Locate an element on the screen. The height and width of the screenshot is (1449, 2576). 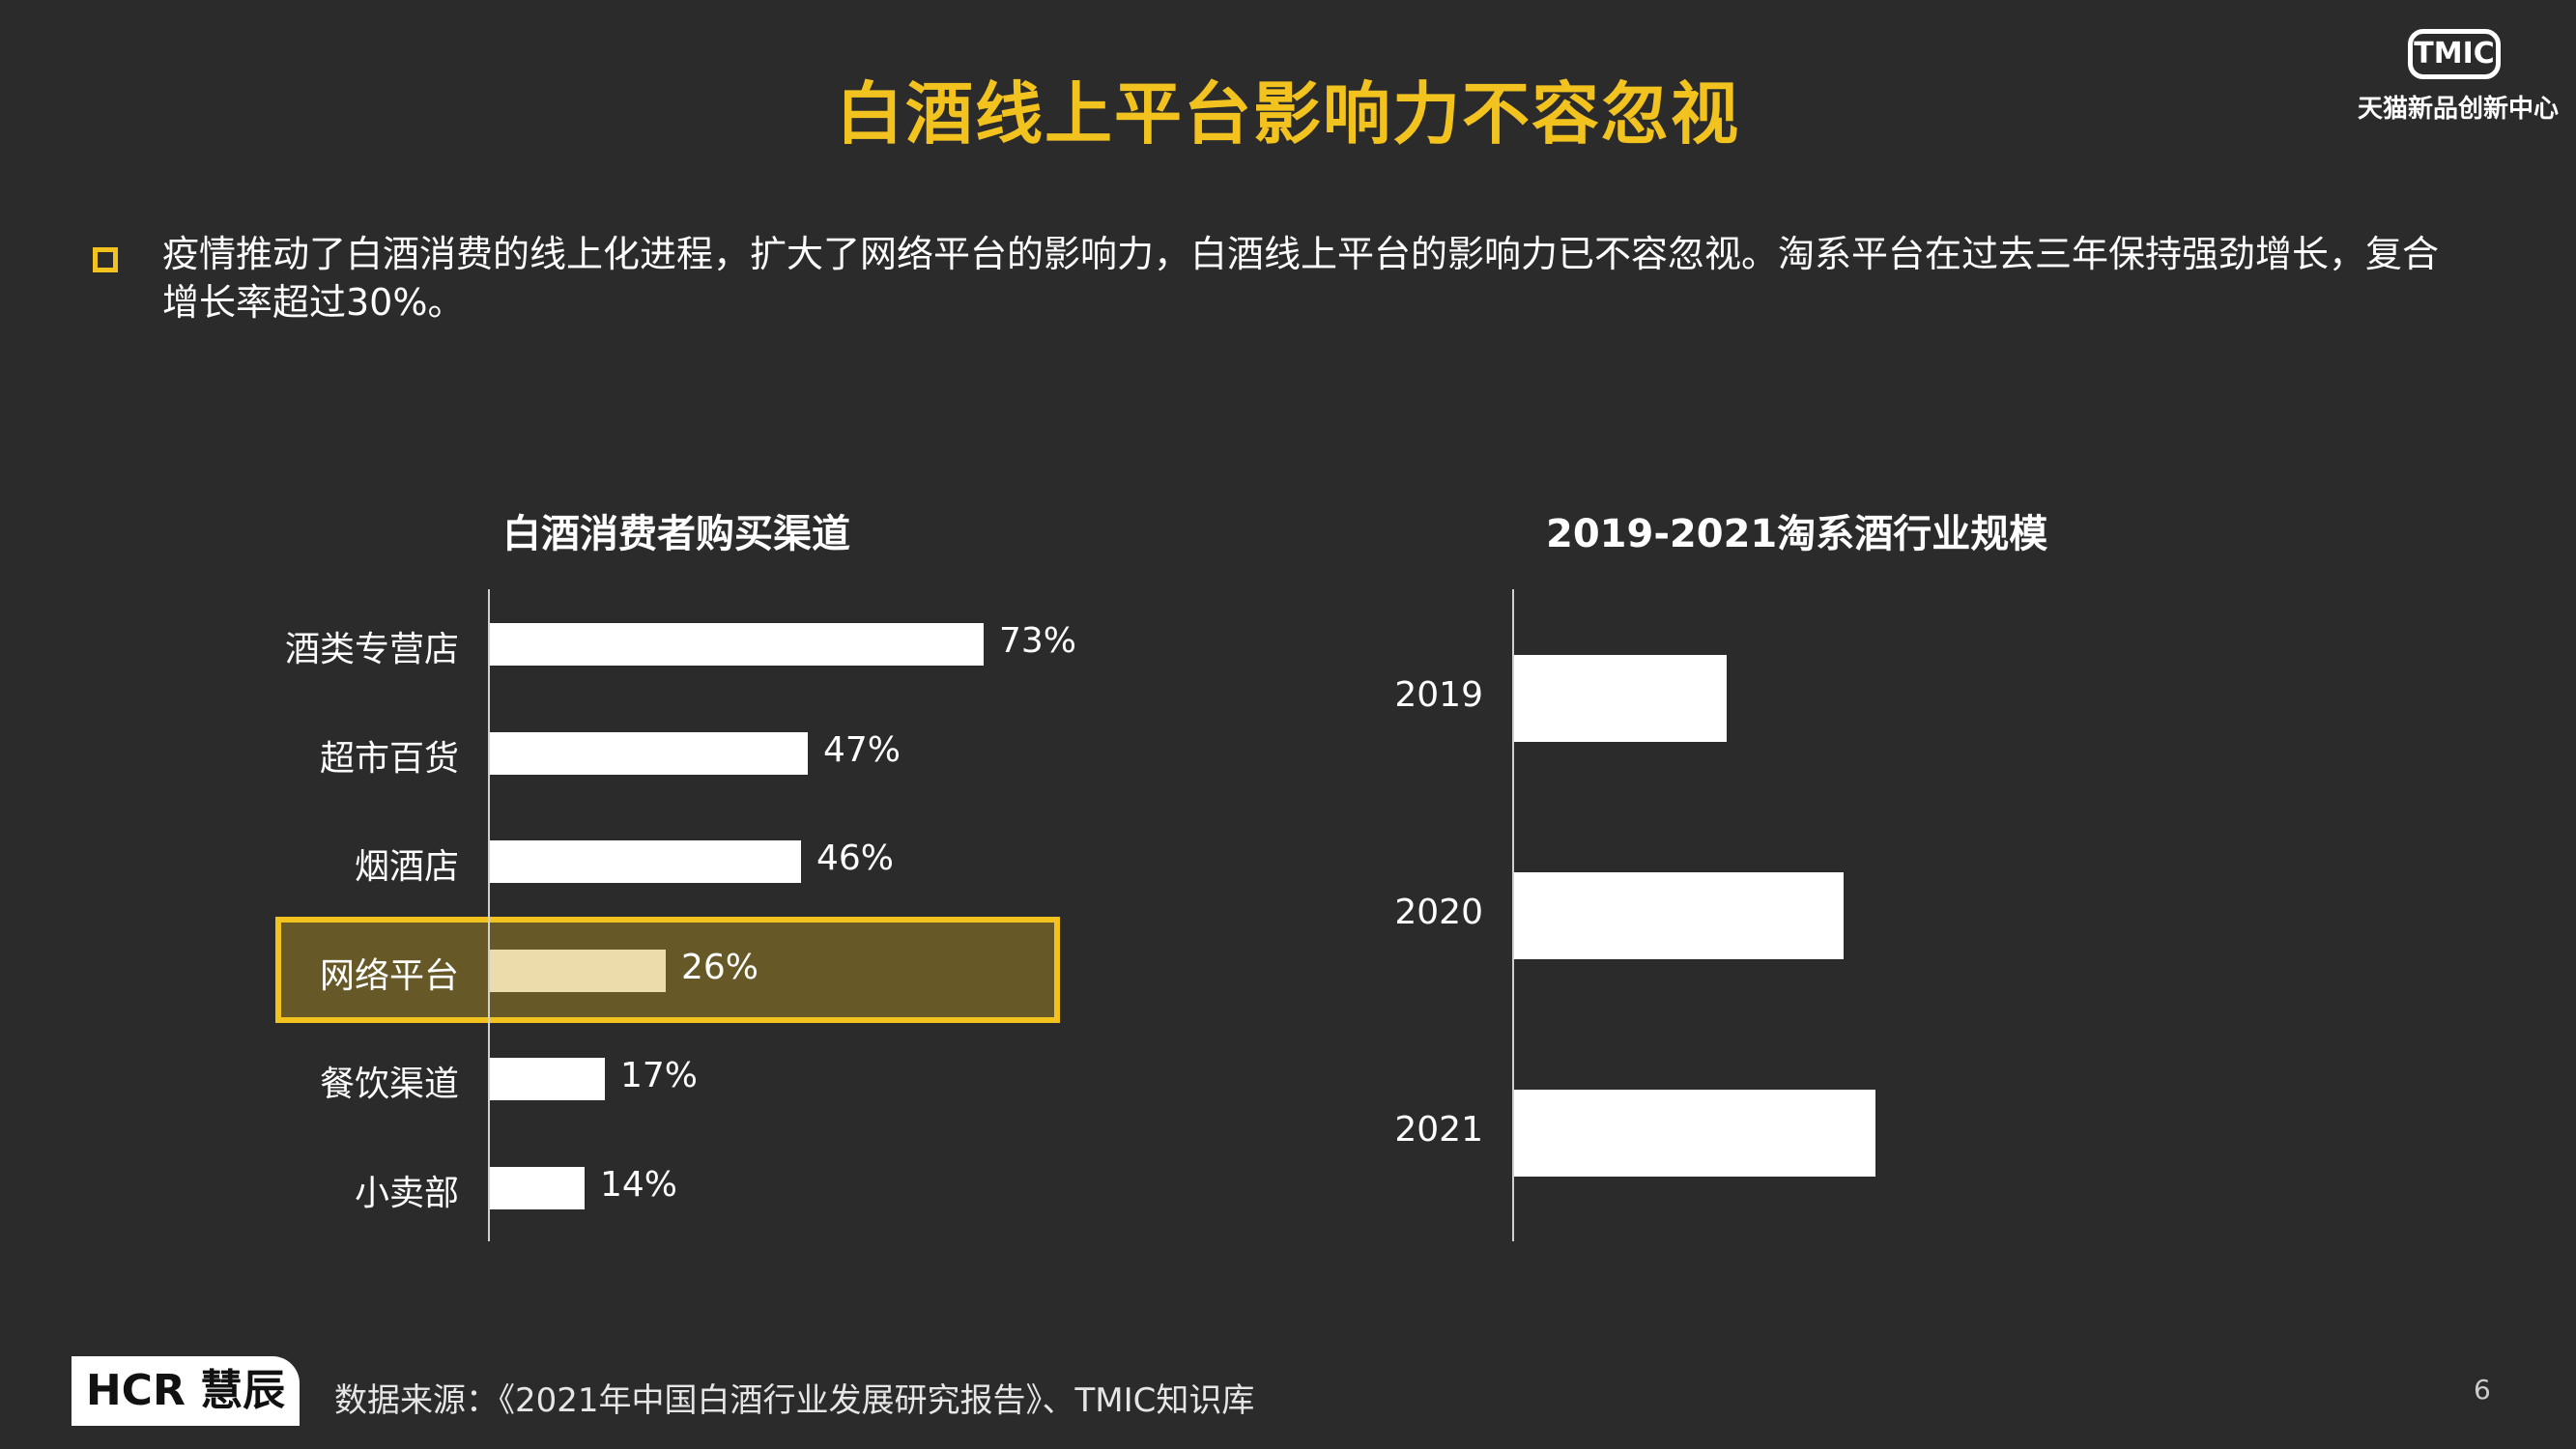
year-label: 2021 is located at coordinates (1439, 1130).